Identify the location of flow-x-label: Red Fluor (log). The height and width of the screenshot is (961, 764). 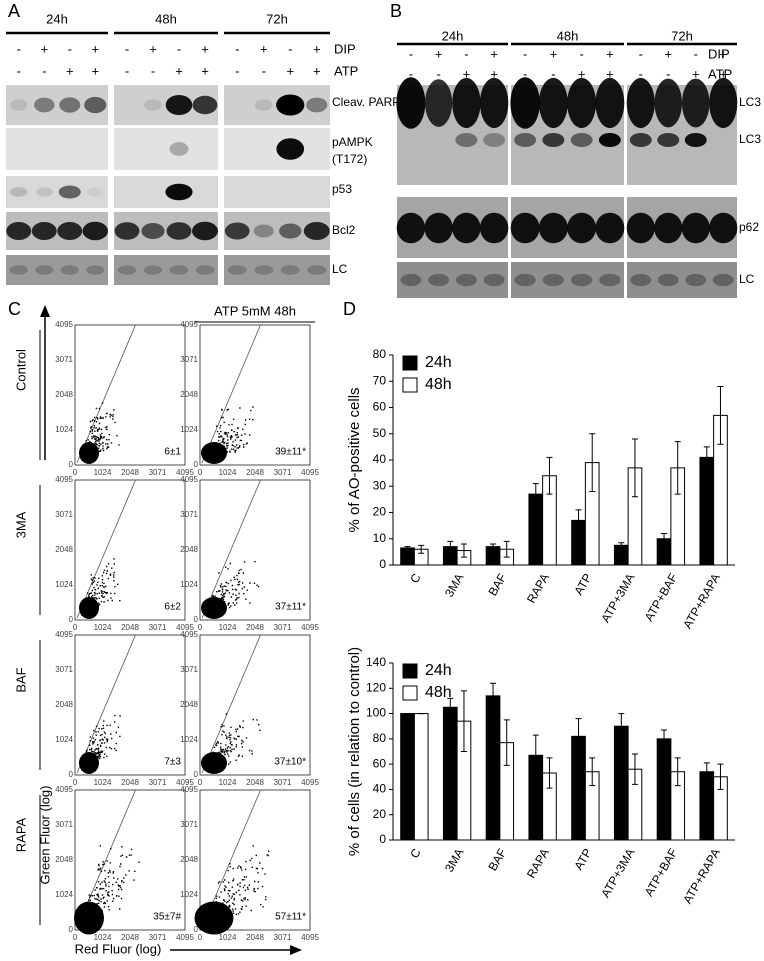
(118, 948).